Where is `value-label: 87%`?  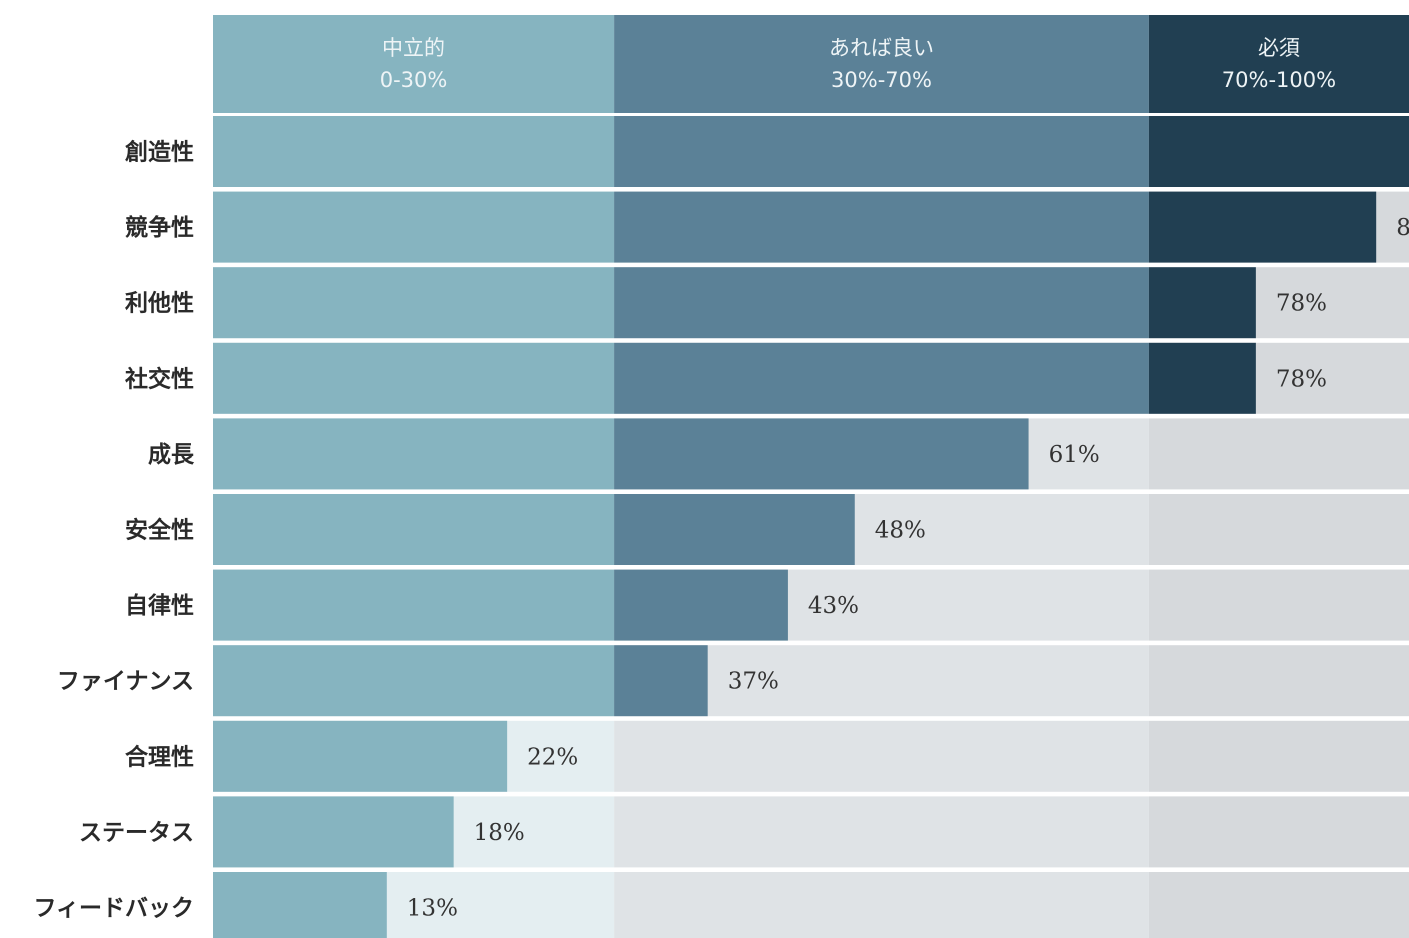
value-label: 87% is located at coordinates (1402, 228).